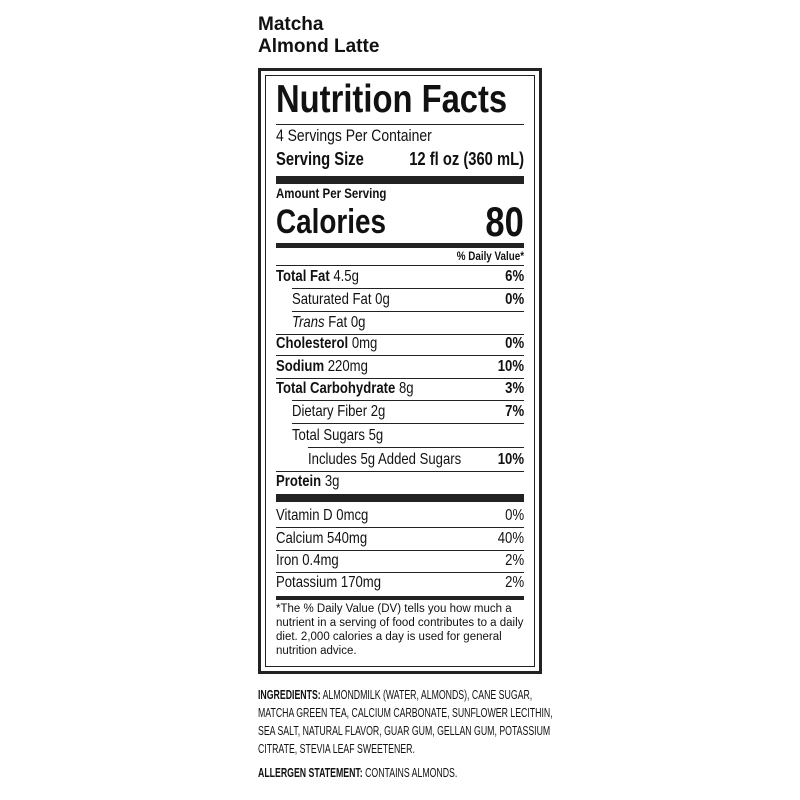 The width and height of the screenshot is (800, 800). Describe the element at coordinates (400, 561) in the screenshot. I see `vitamin-row: Iron 0.4mg 2%` at that location.